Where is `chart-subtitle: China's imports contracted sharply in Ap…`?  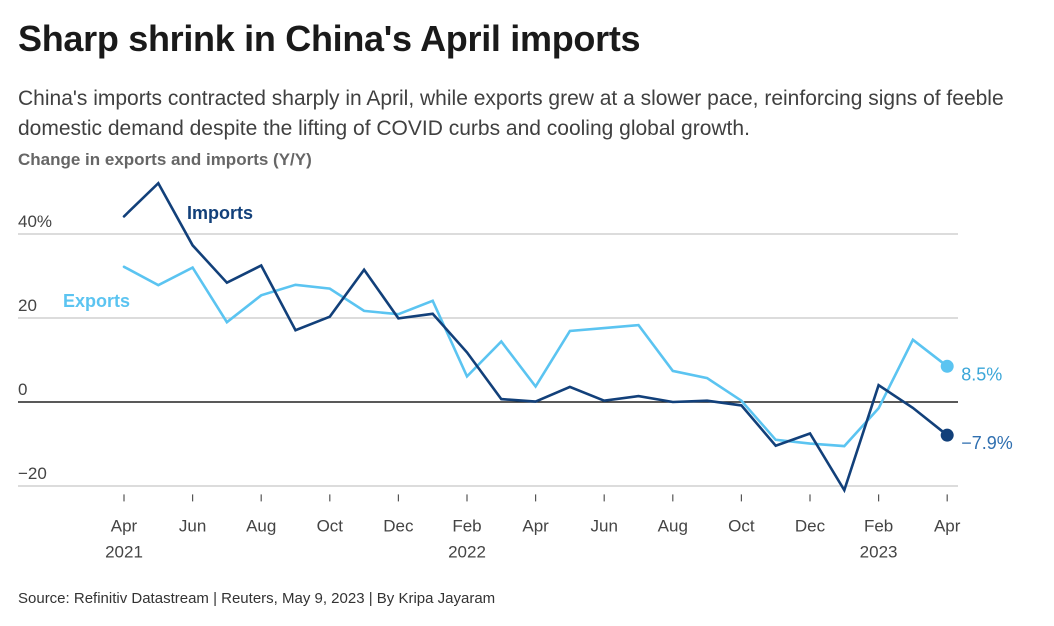 chart-subtitle: China's imports contracted sharply in Ap… is located at coordinates (511, 113).